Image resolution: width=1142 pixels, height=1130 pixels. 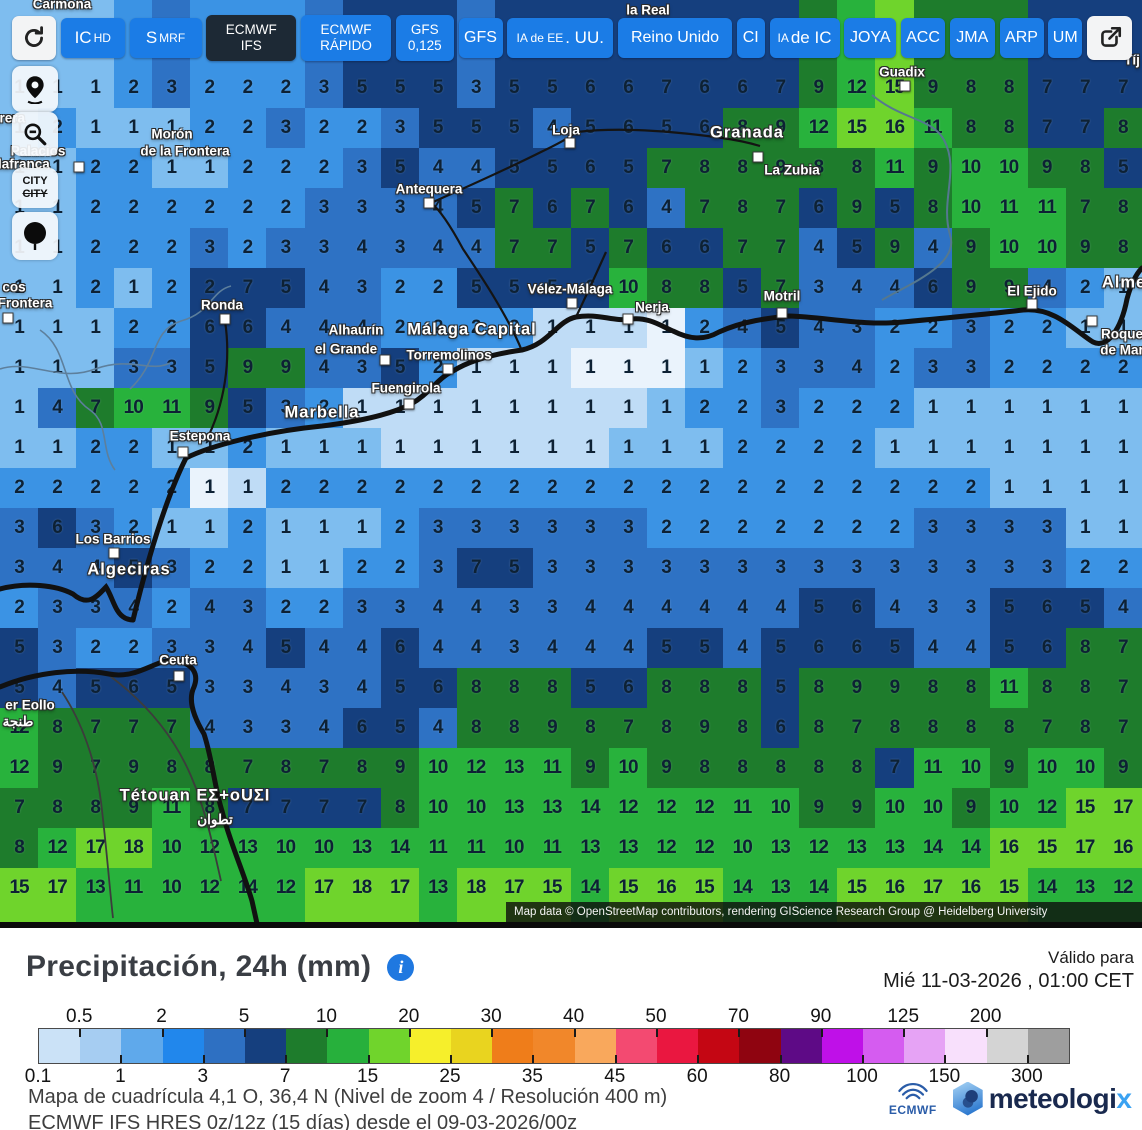 What do you see at coordinates (346, 38) in the screenshot?
I see `model-ecmwf-rapido: ECMWF RÁPIDO` at bounding box center [346, 38].